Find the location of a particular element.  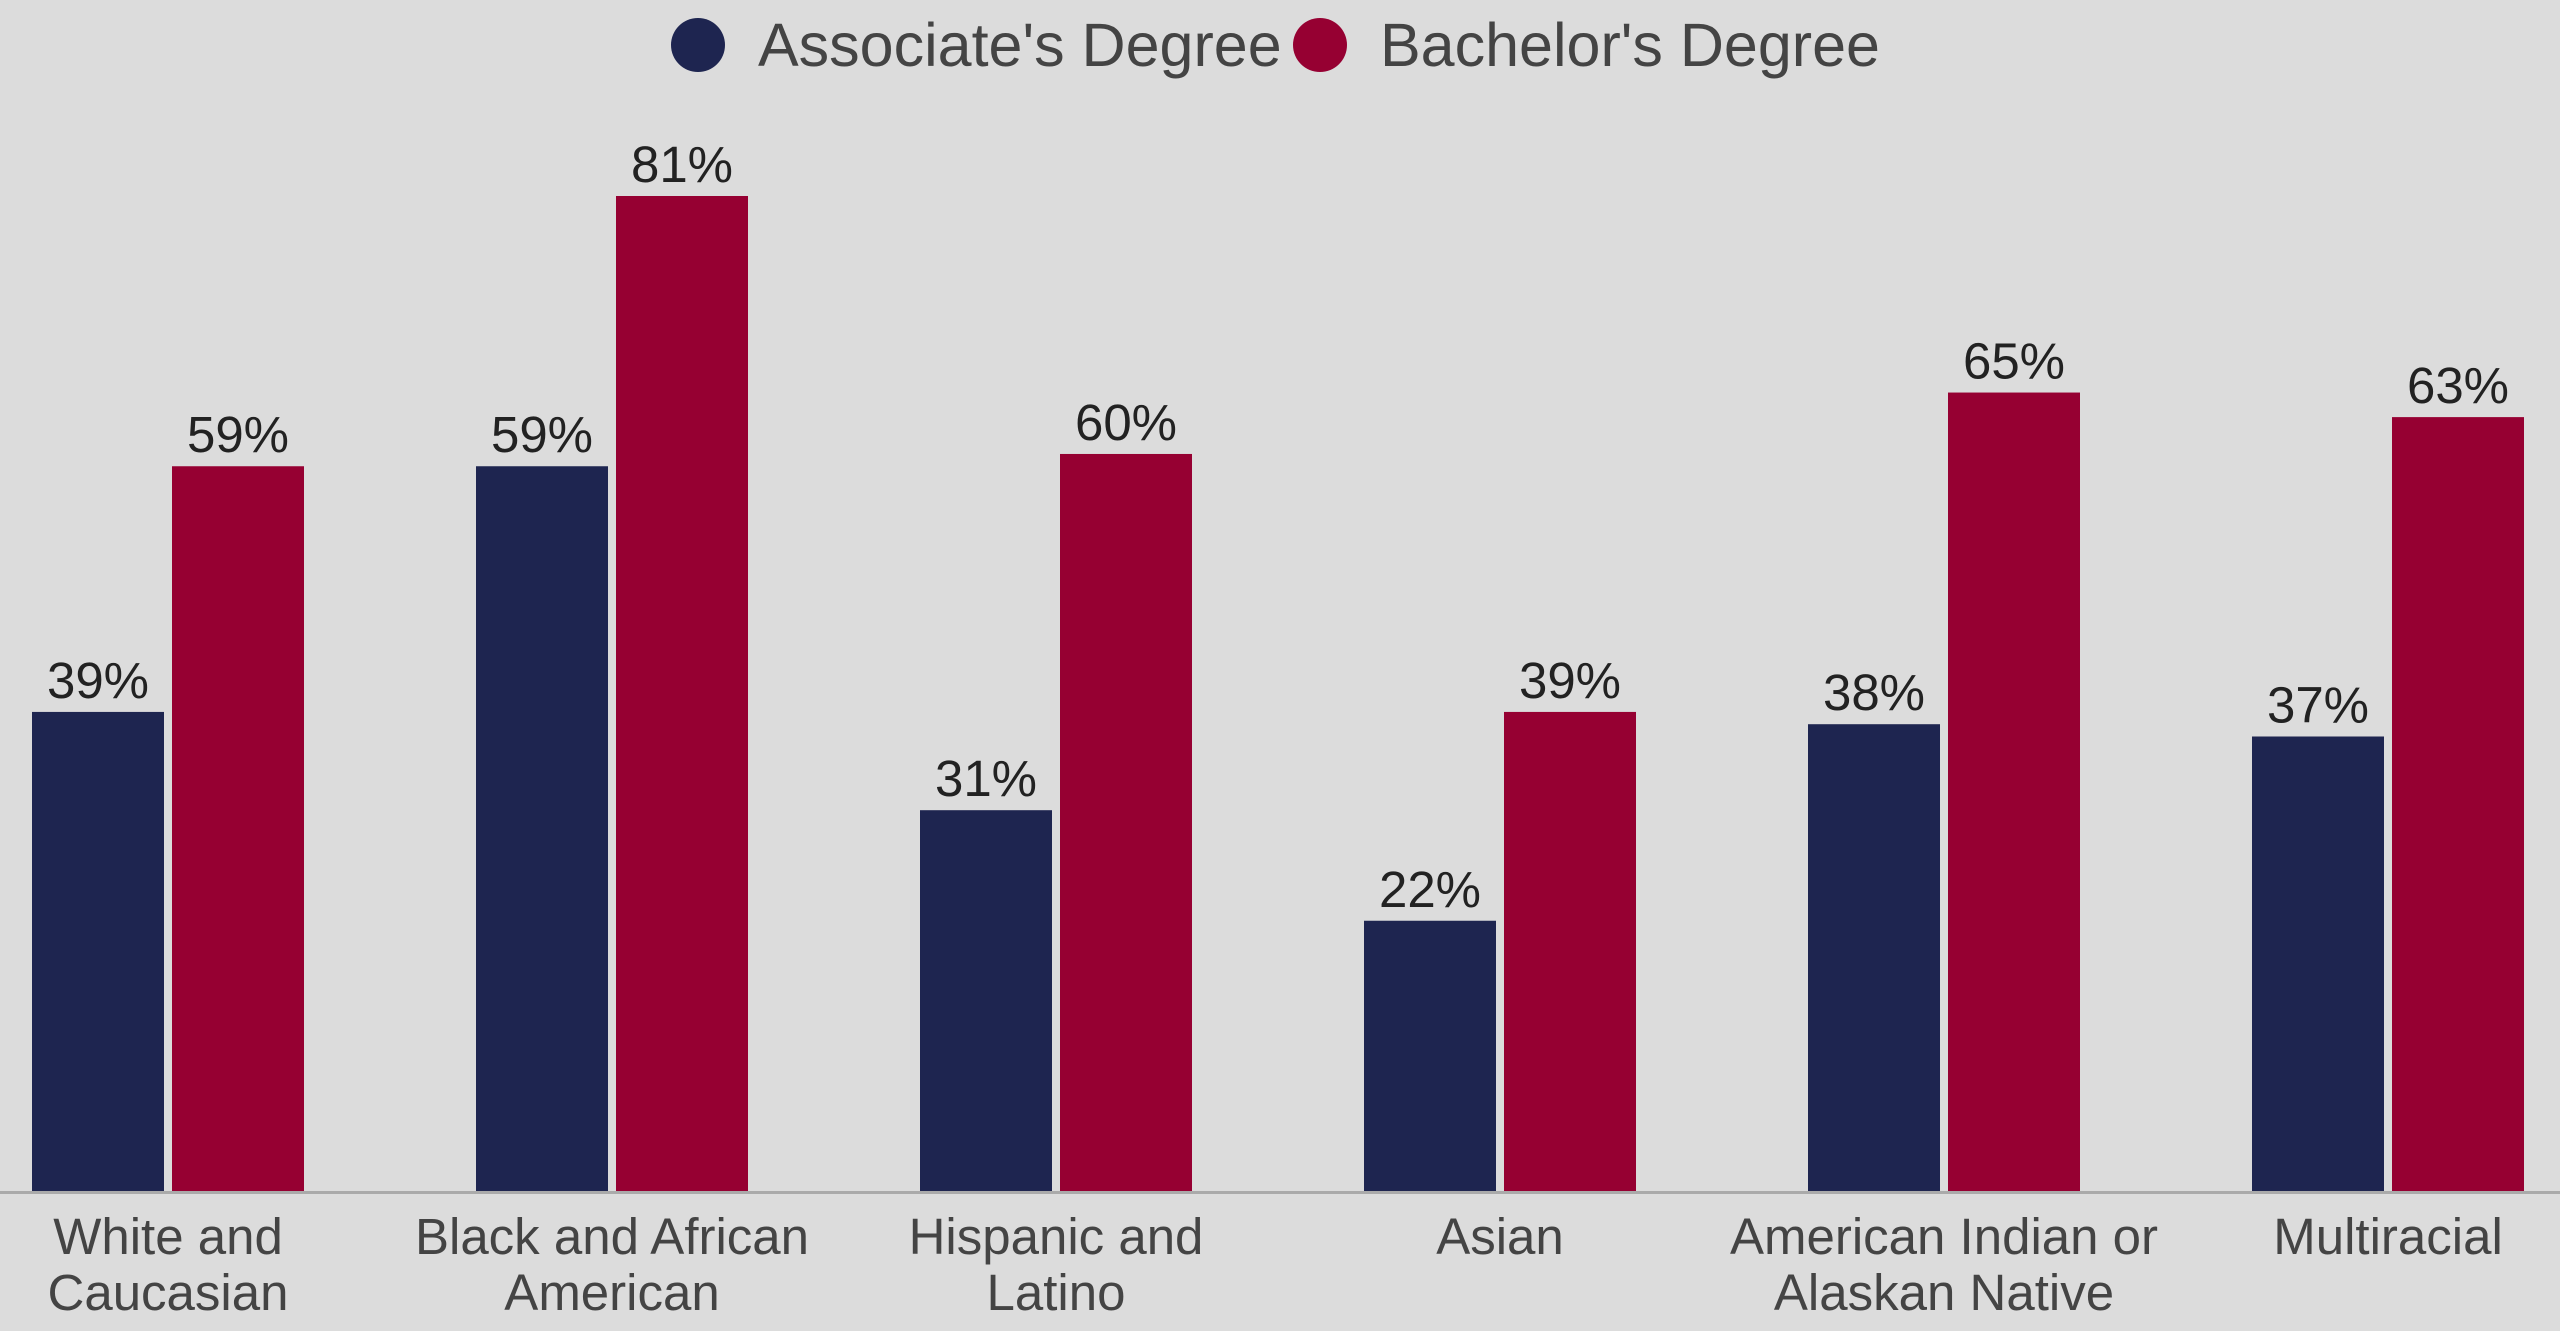

category-label-2-line-1: Latino is located at coordinates (1056, 1292).